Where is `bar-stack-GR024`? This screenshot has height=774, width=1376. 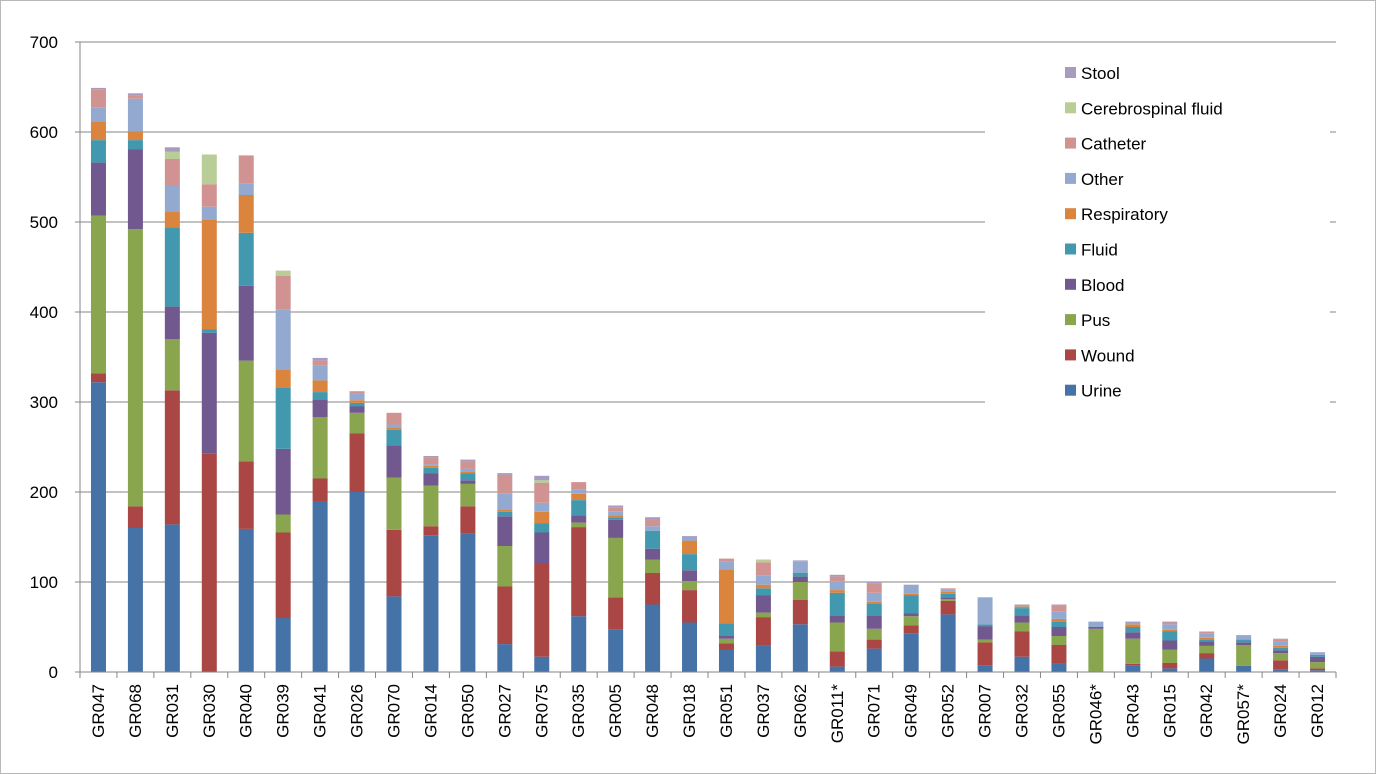
bar-stack-GR024 is located at coordinates (1281, 655).